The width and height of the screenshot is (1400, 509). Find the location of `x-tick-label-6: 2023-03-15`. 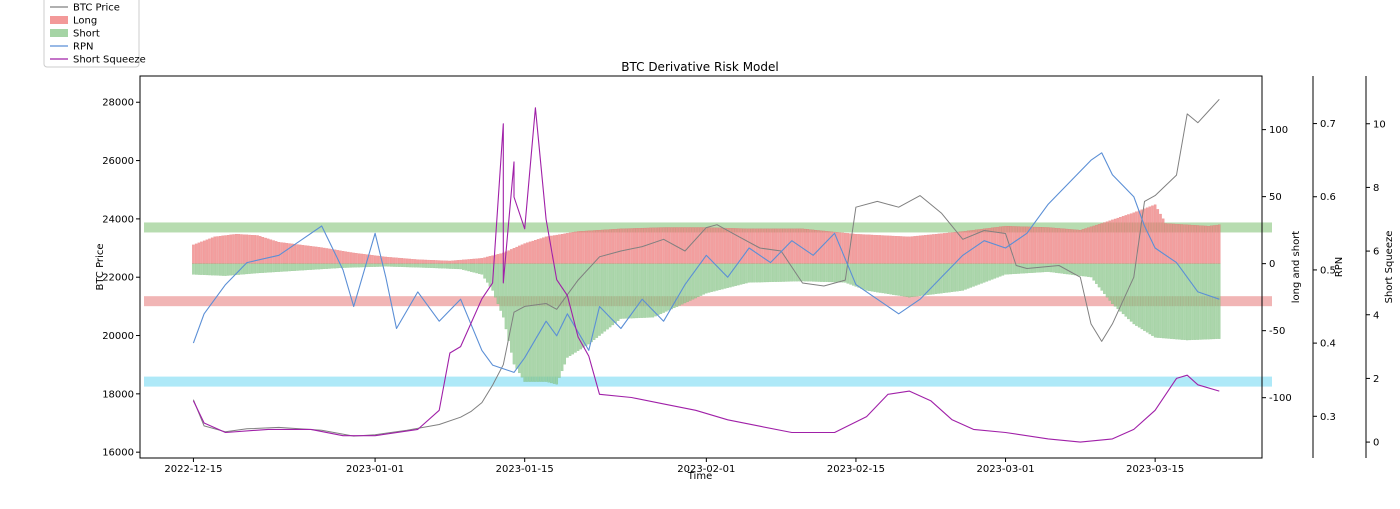

x-tick-label-6: 2023-03-15 is located at coordinates (1155, 469).